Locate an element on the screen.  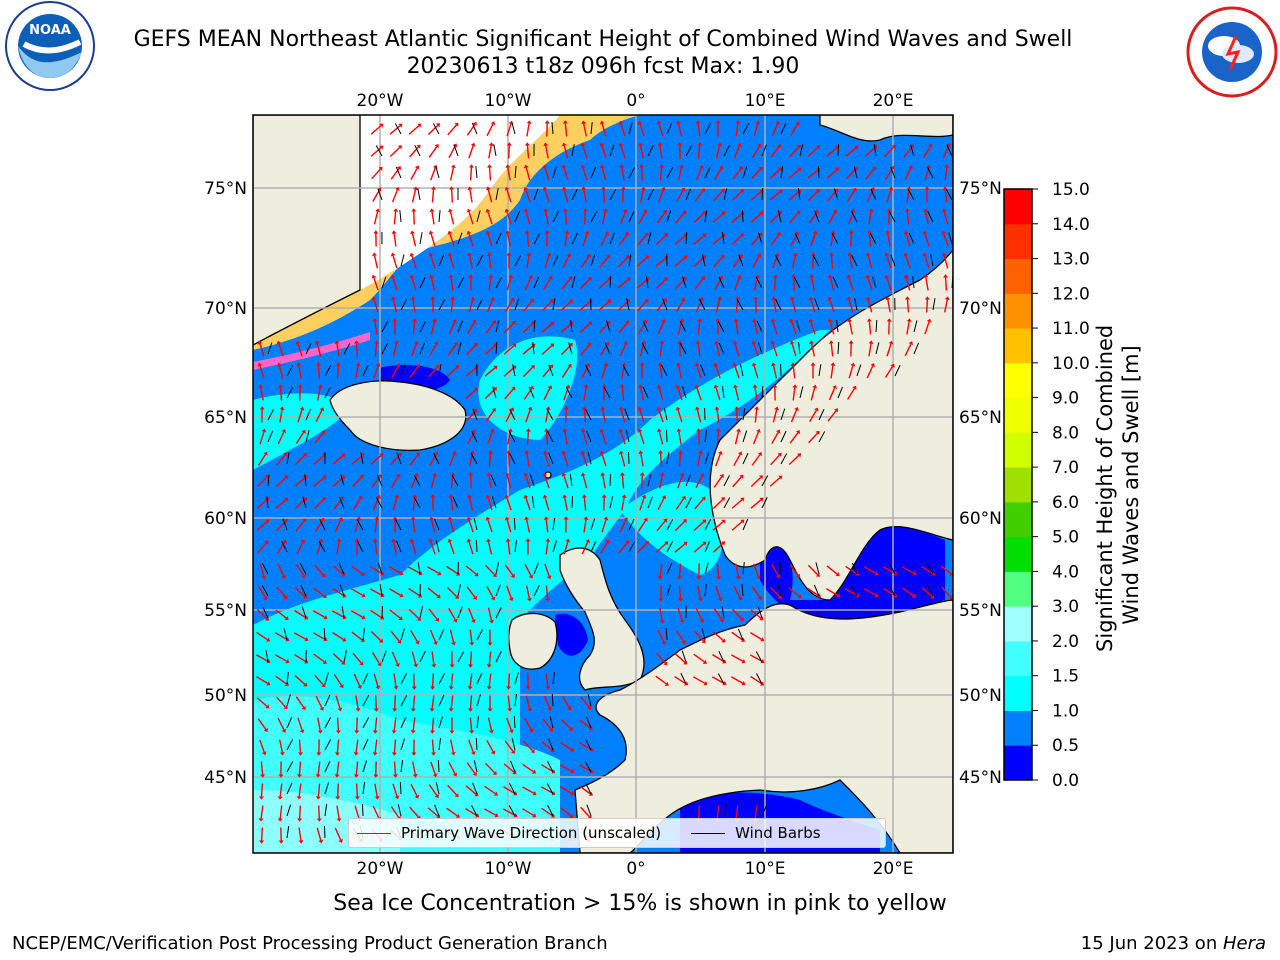
colorbar-segment is located at coordinates (1018, 519).